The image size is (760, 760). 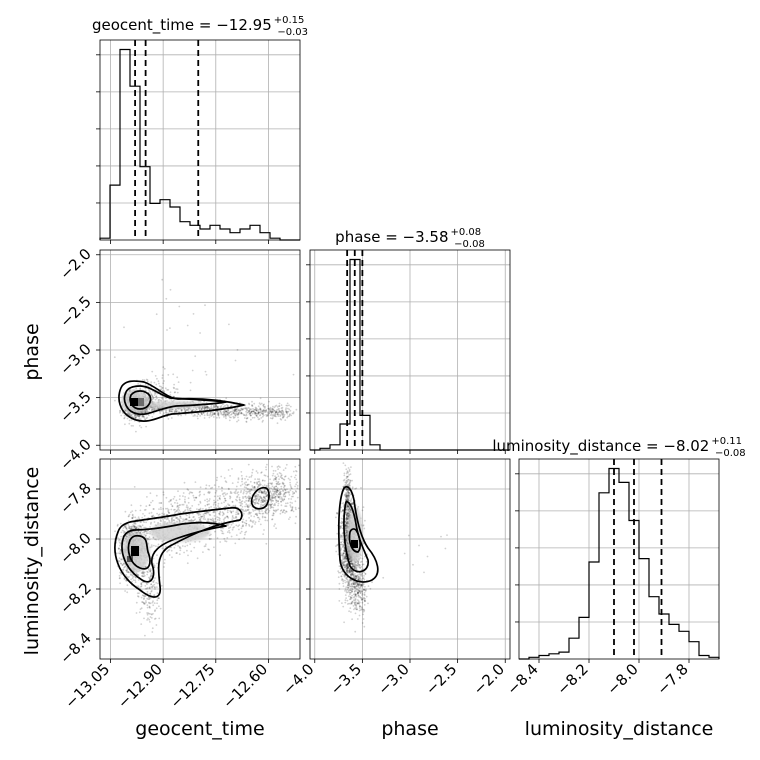 I want to click on panel-border, so click(x=619, y=559).